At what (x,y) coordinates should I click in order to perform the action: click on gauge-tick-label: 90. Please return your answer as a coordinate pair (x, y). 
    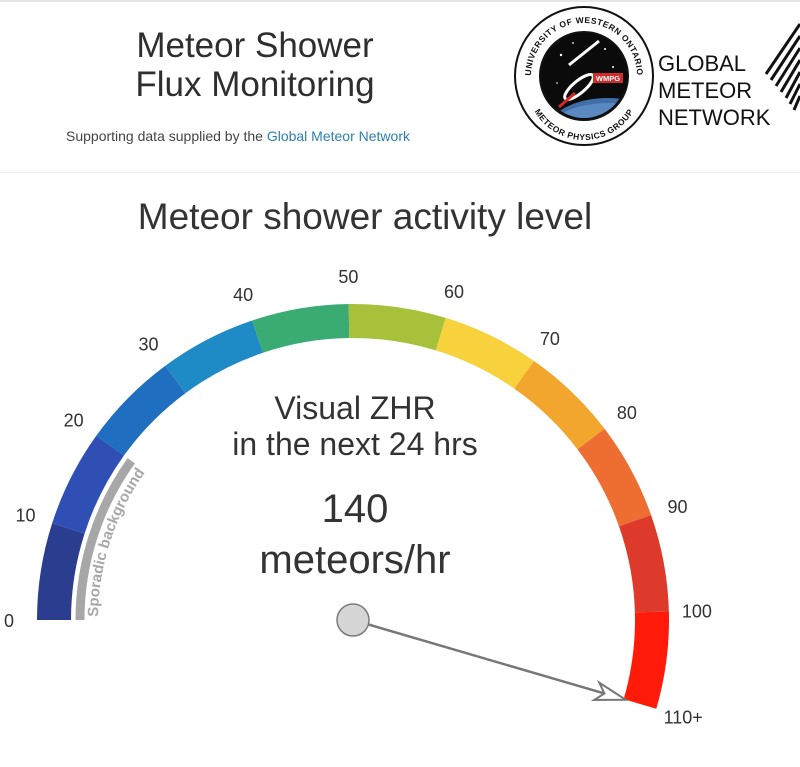
    Looking at the image, I should click on (677, 507).